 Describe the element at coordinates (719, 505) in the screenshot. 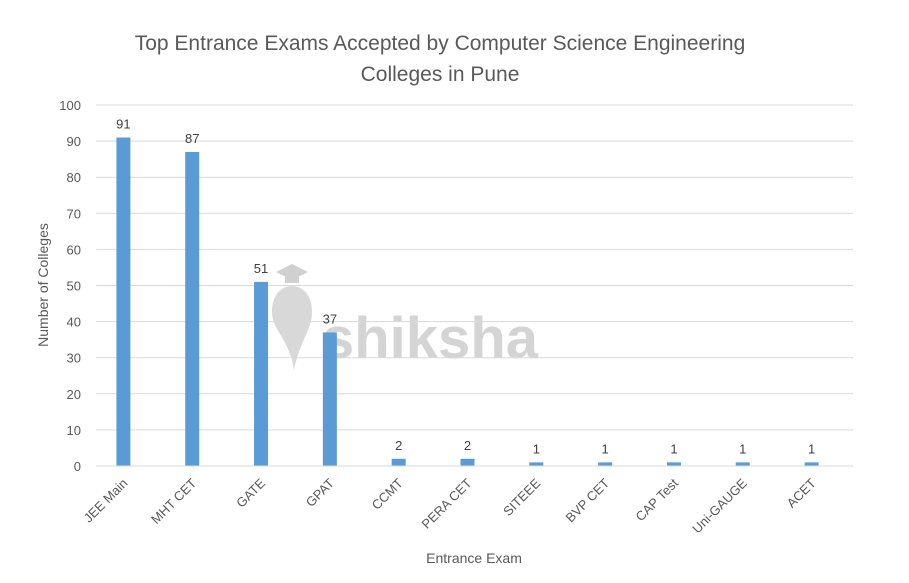

I see `x-tick-label: Uni-GAUGE` at that location.